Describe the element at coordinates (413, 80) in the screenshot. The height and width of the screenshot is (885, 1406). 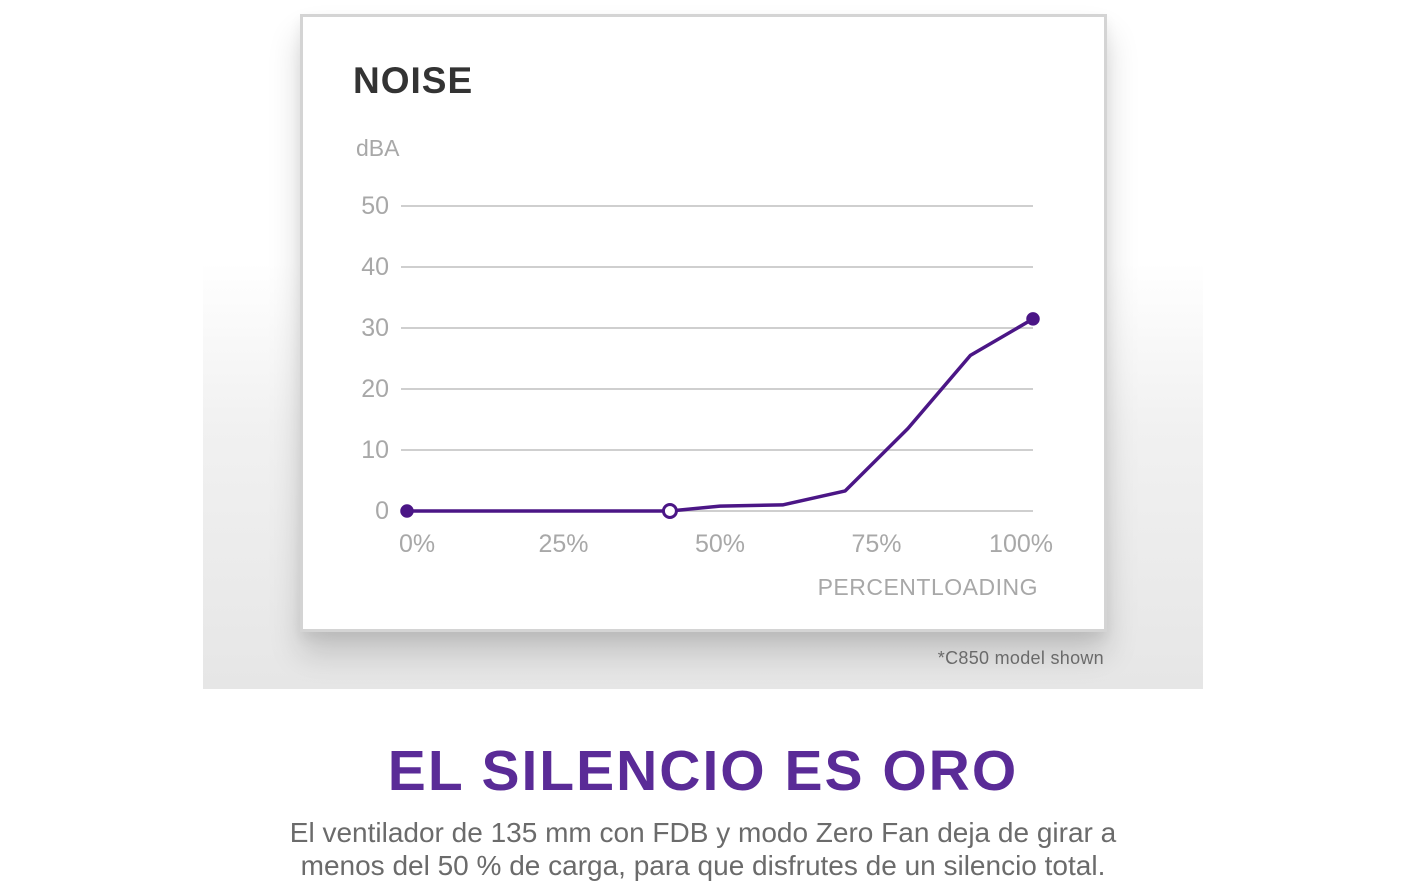
I see `chart-title: NOISE` at that location.